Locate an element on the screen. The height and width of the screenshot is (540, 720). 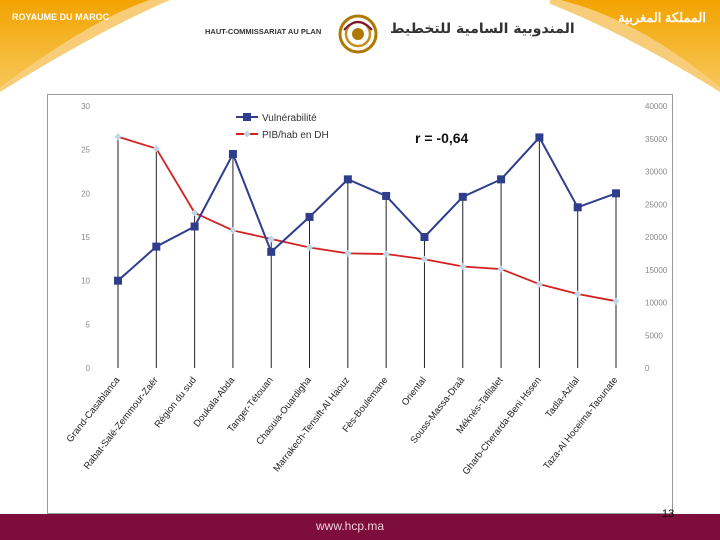
left-axis-tick-label: 5 is located at coordinates (88, 324).